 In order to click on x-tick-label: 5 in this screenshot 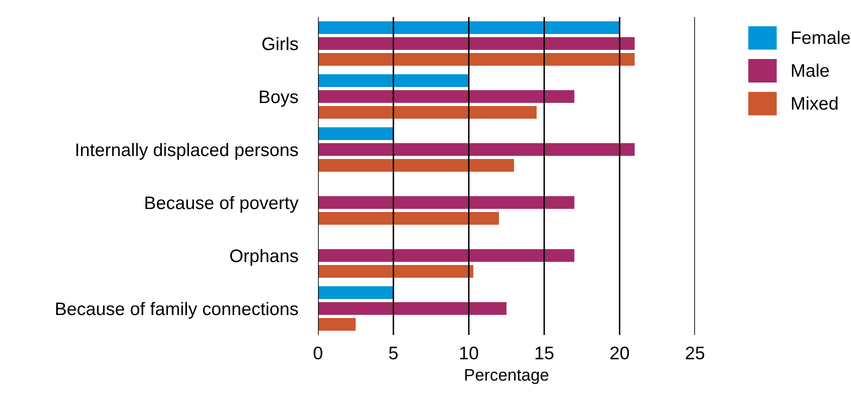, I will do `click(393, 353)`.